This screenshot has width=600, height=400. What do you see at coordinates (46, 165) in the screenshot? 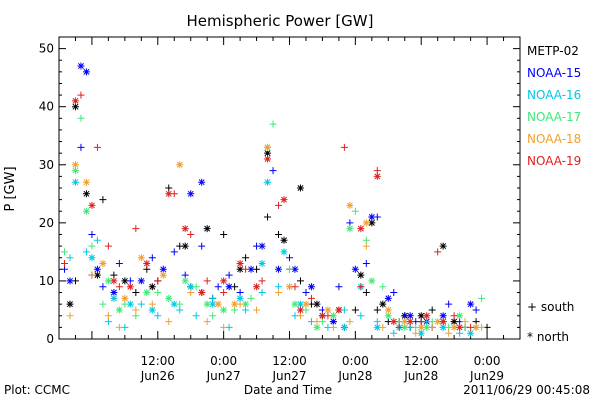
I see `y-tick-label: 30` at bounding box center [46, 165].